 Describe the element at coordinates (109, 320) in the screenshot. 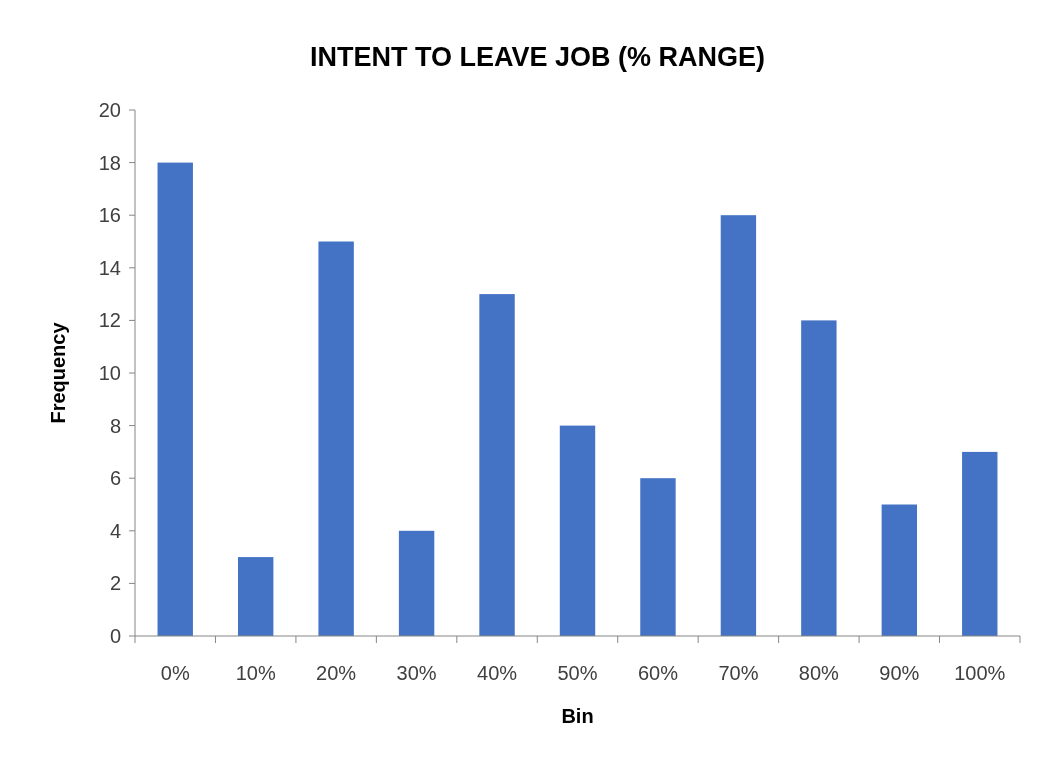

I see `y-tick-label: 12` at that location.